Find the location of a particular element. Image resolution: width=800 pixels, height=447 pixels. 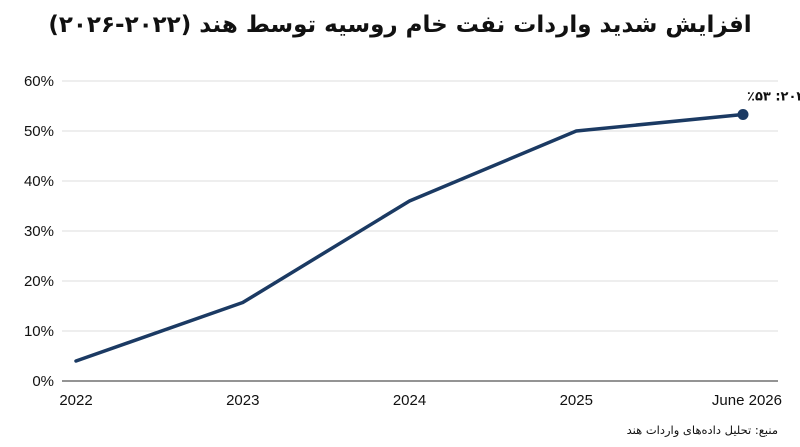

y-tick-label: 40% is located at coordinates (39, 181).